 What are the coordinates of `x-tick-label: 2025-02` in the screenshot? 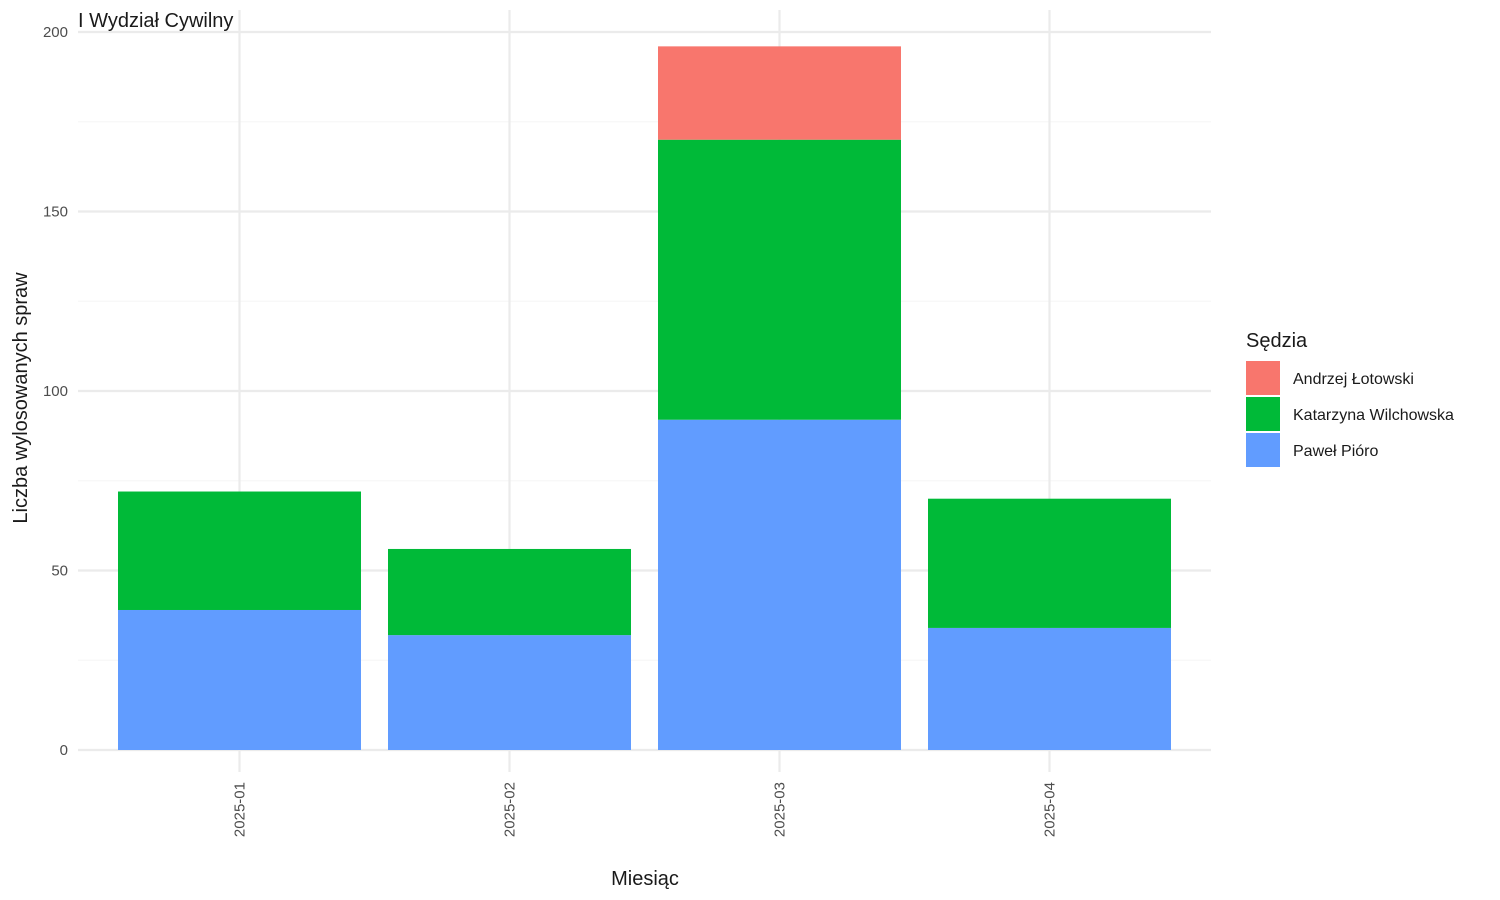 It's located at (510, 809).